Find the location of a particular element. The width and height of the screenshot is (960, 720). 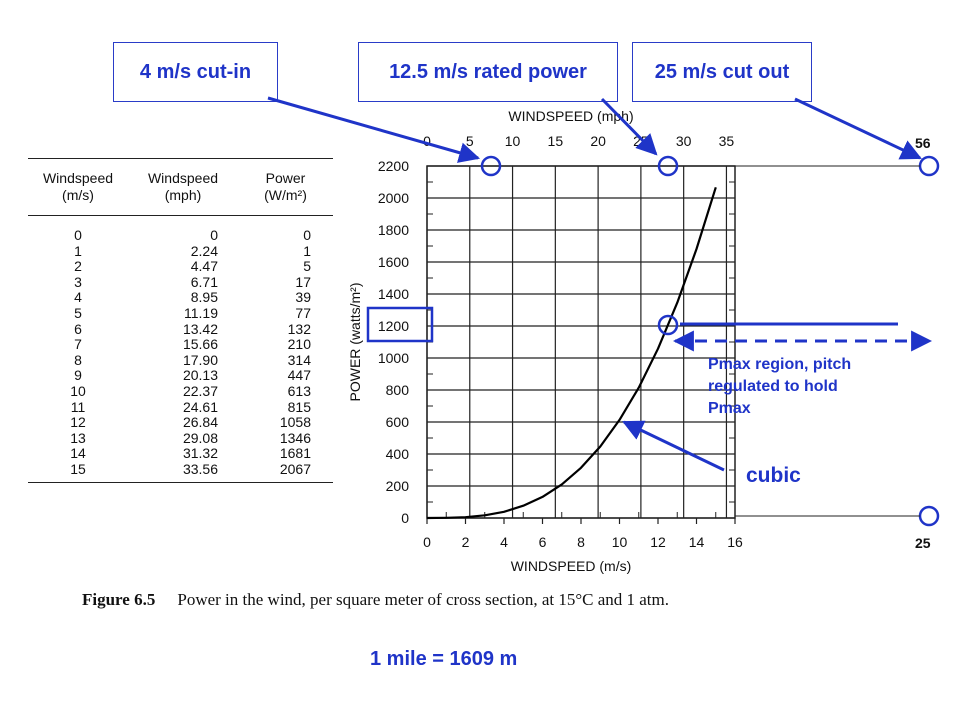

cell-windspeed-ms: 13 is located at coordinates (78, 437).